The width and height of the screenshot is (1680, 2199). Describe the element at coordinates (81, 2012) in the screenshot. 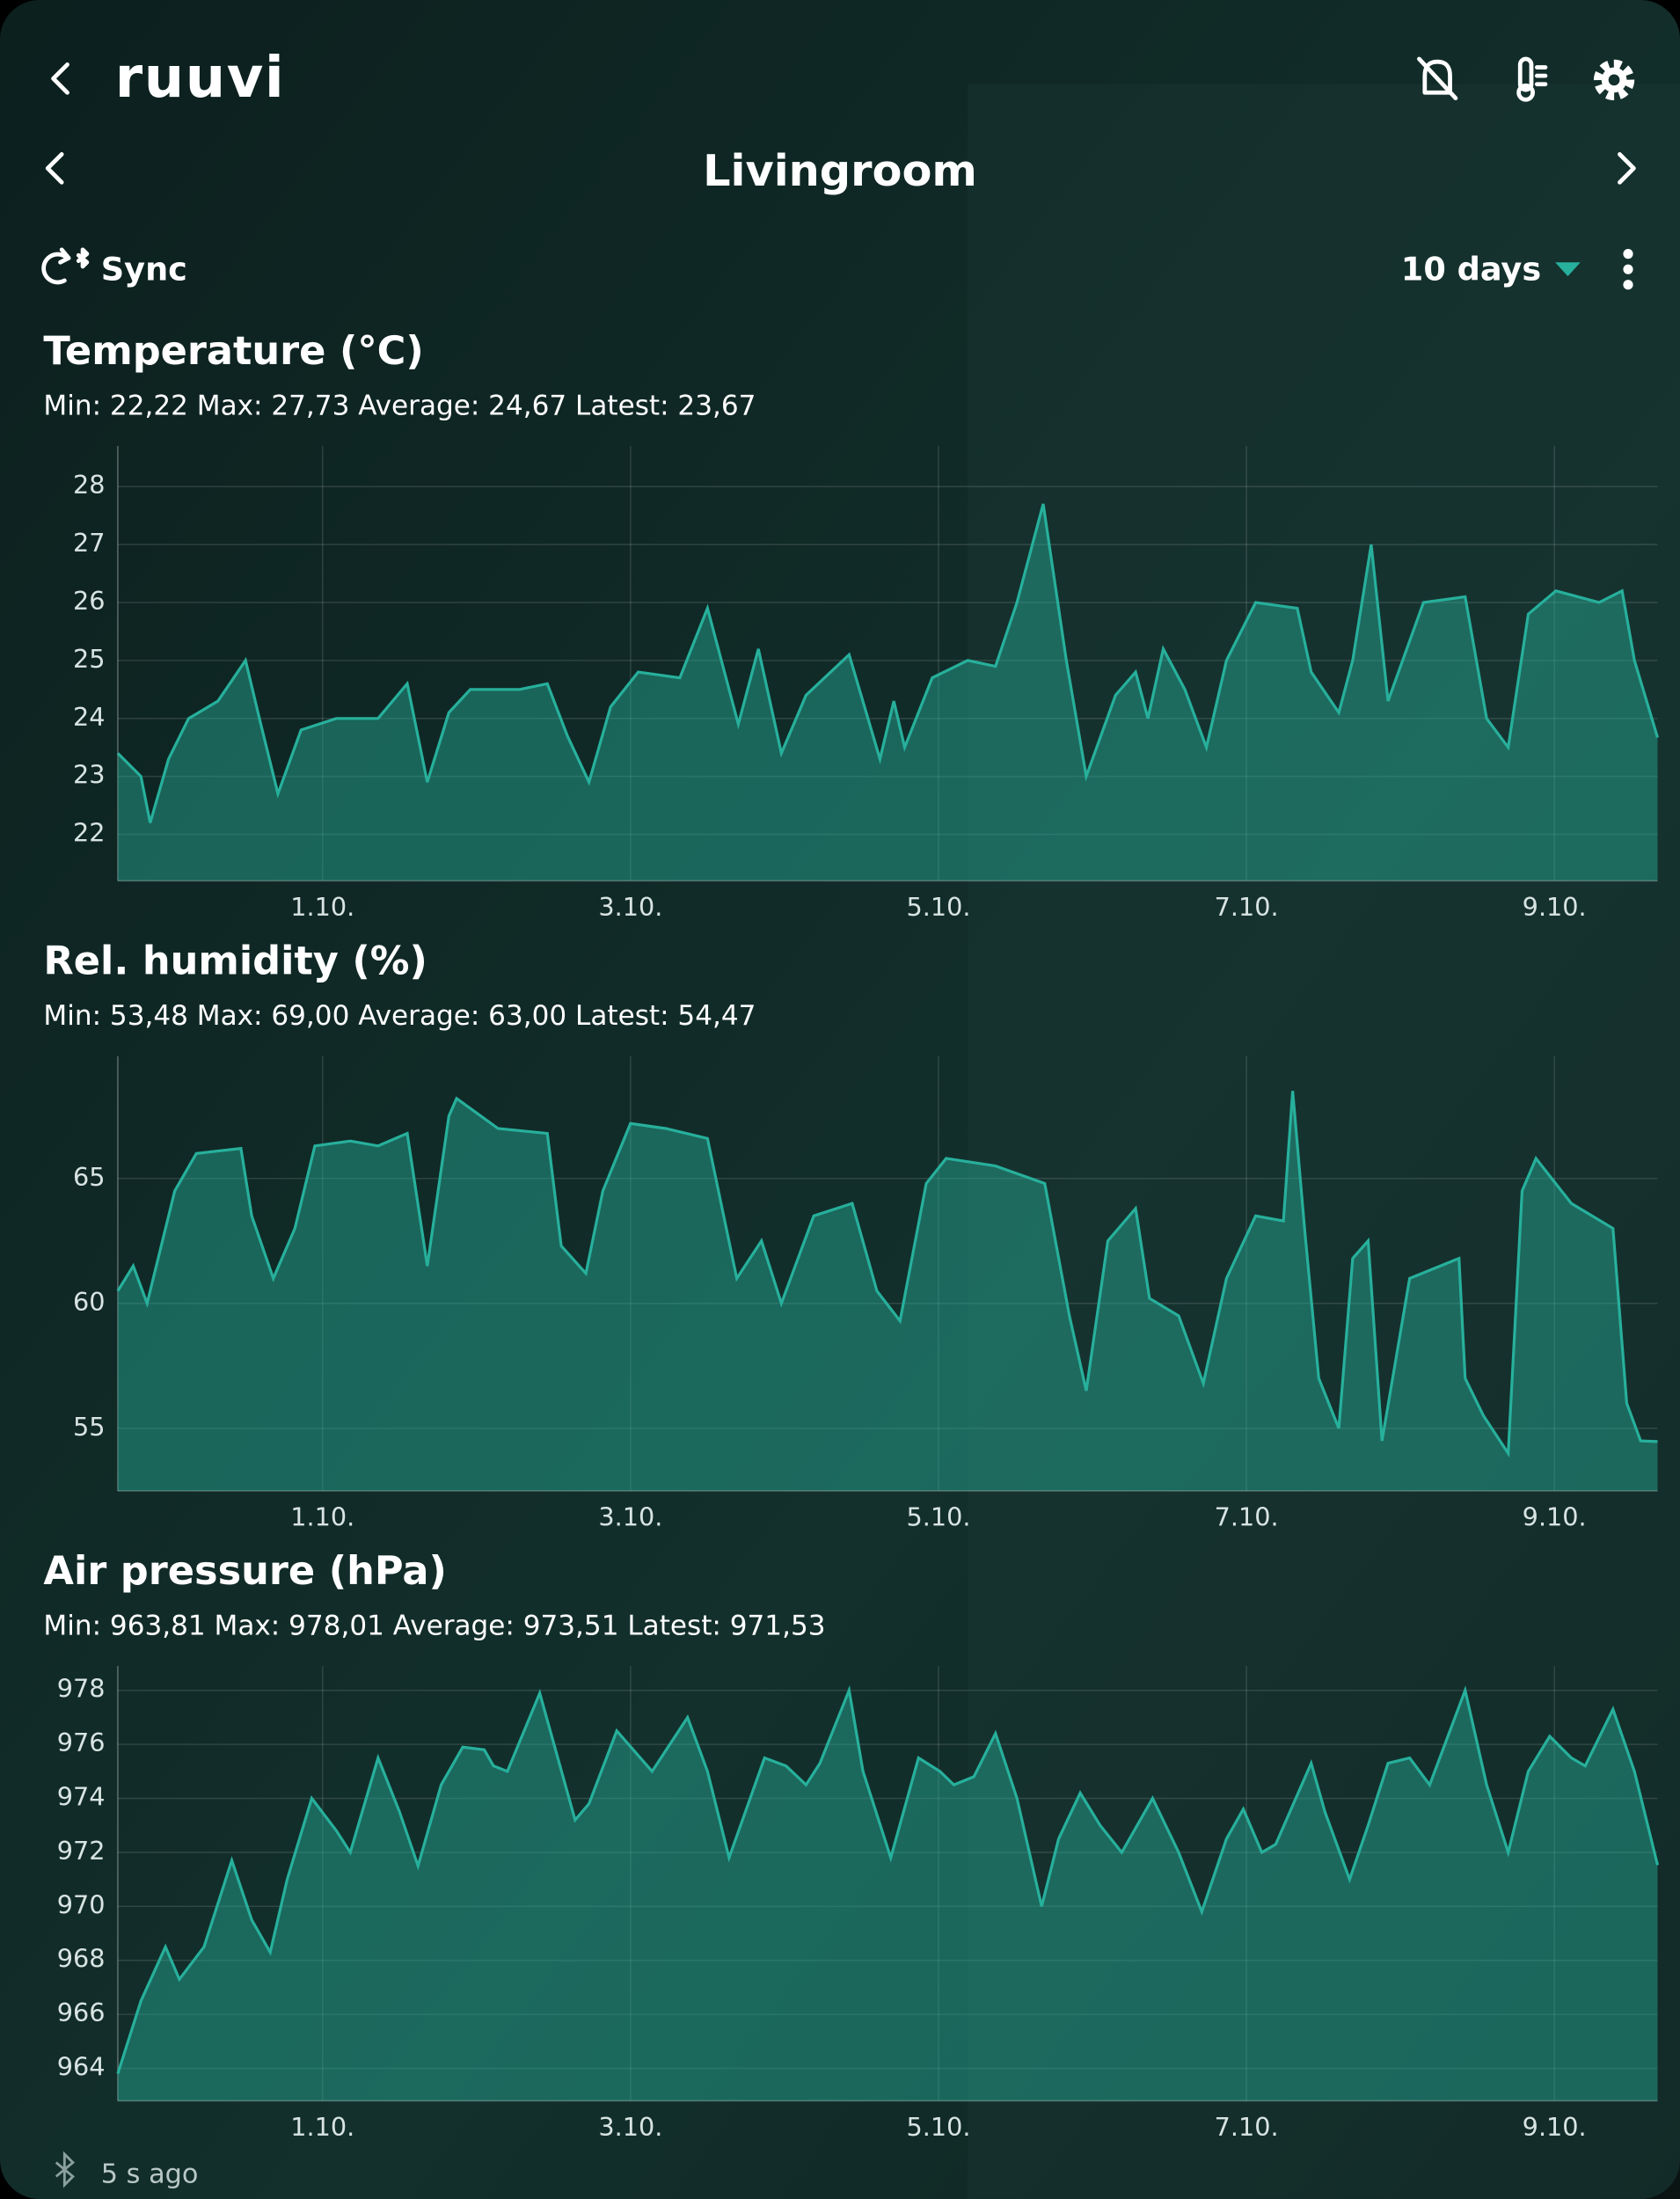

I see `y-tick-label: 966` at that location.